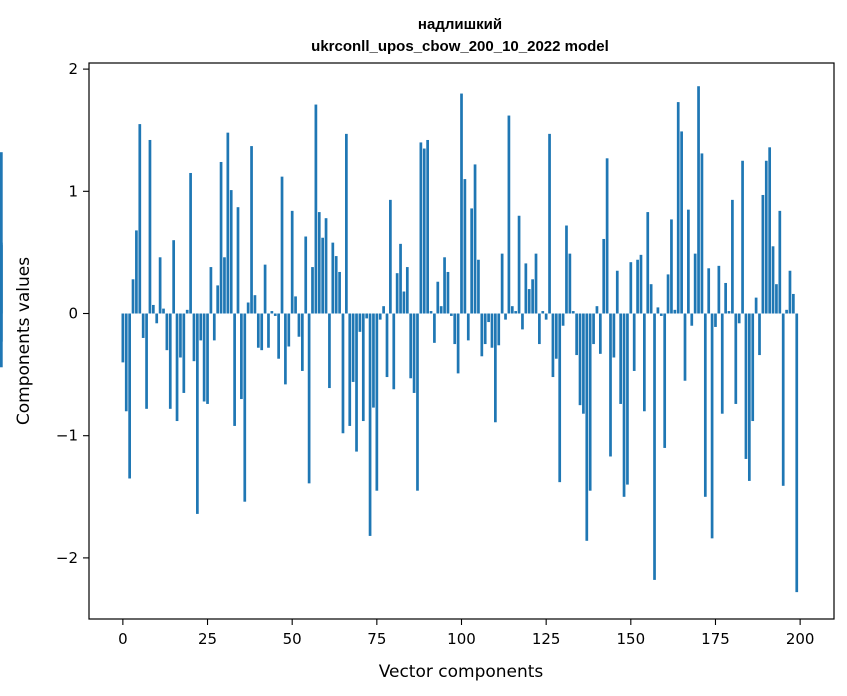  What do you see at coordinates (73, 191) in the screenshot?
I see `y-tick-label: 1` at bounding box center [73, 191].